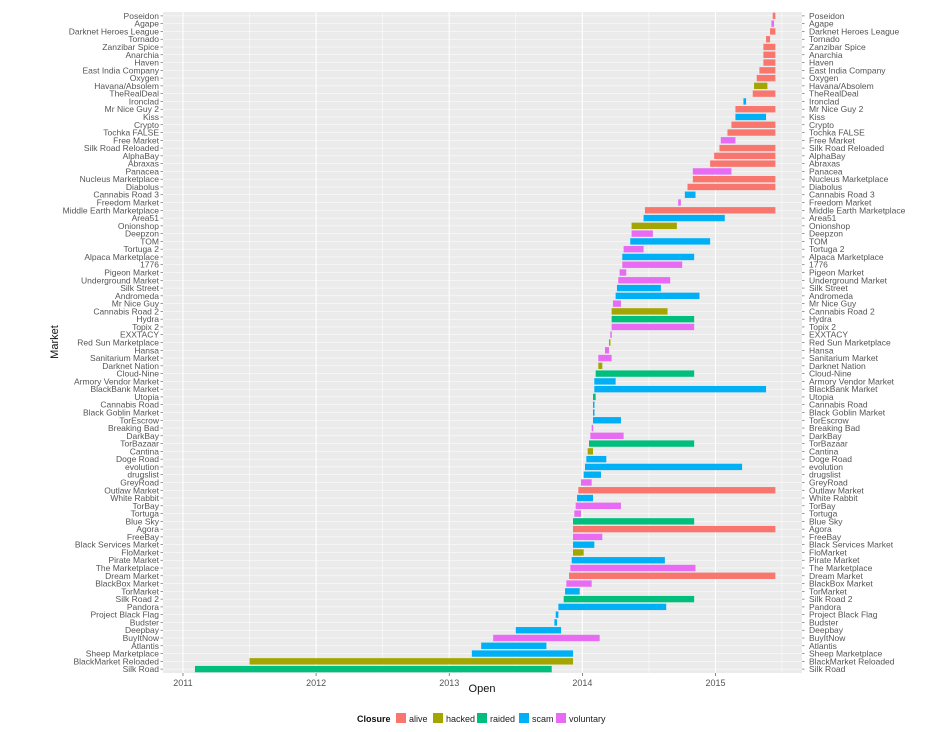 This screenshot has width=928, height=732. Describe the element at coordinates (114, 31) in the screenshot. I see `market-label-left: Darknet Heroes League` at that location.